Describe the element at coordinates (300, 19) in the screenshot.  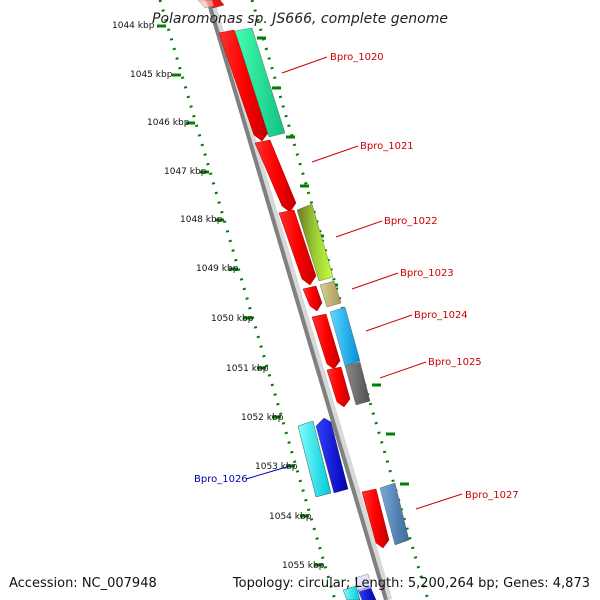
I see `genome-title: Polaromonas sp. JS666, complete genome` at that location.